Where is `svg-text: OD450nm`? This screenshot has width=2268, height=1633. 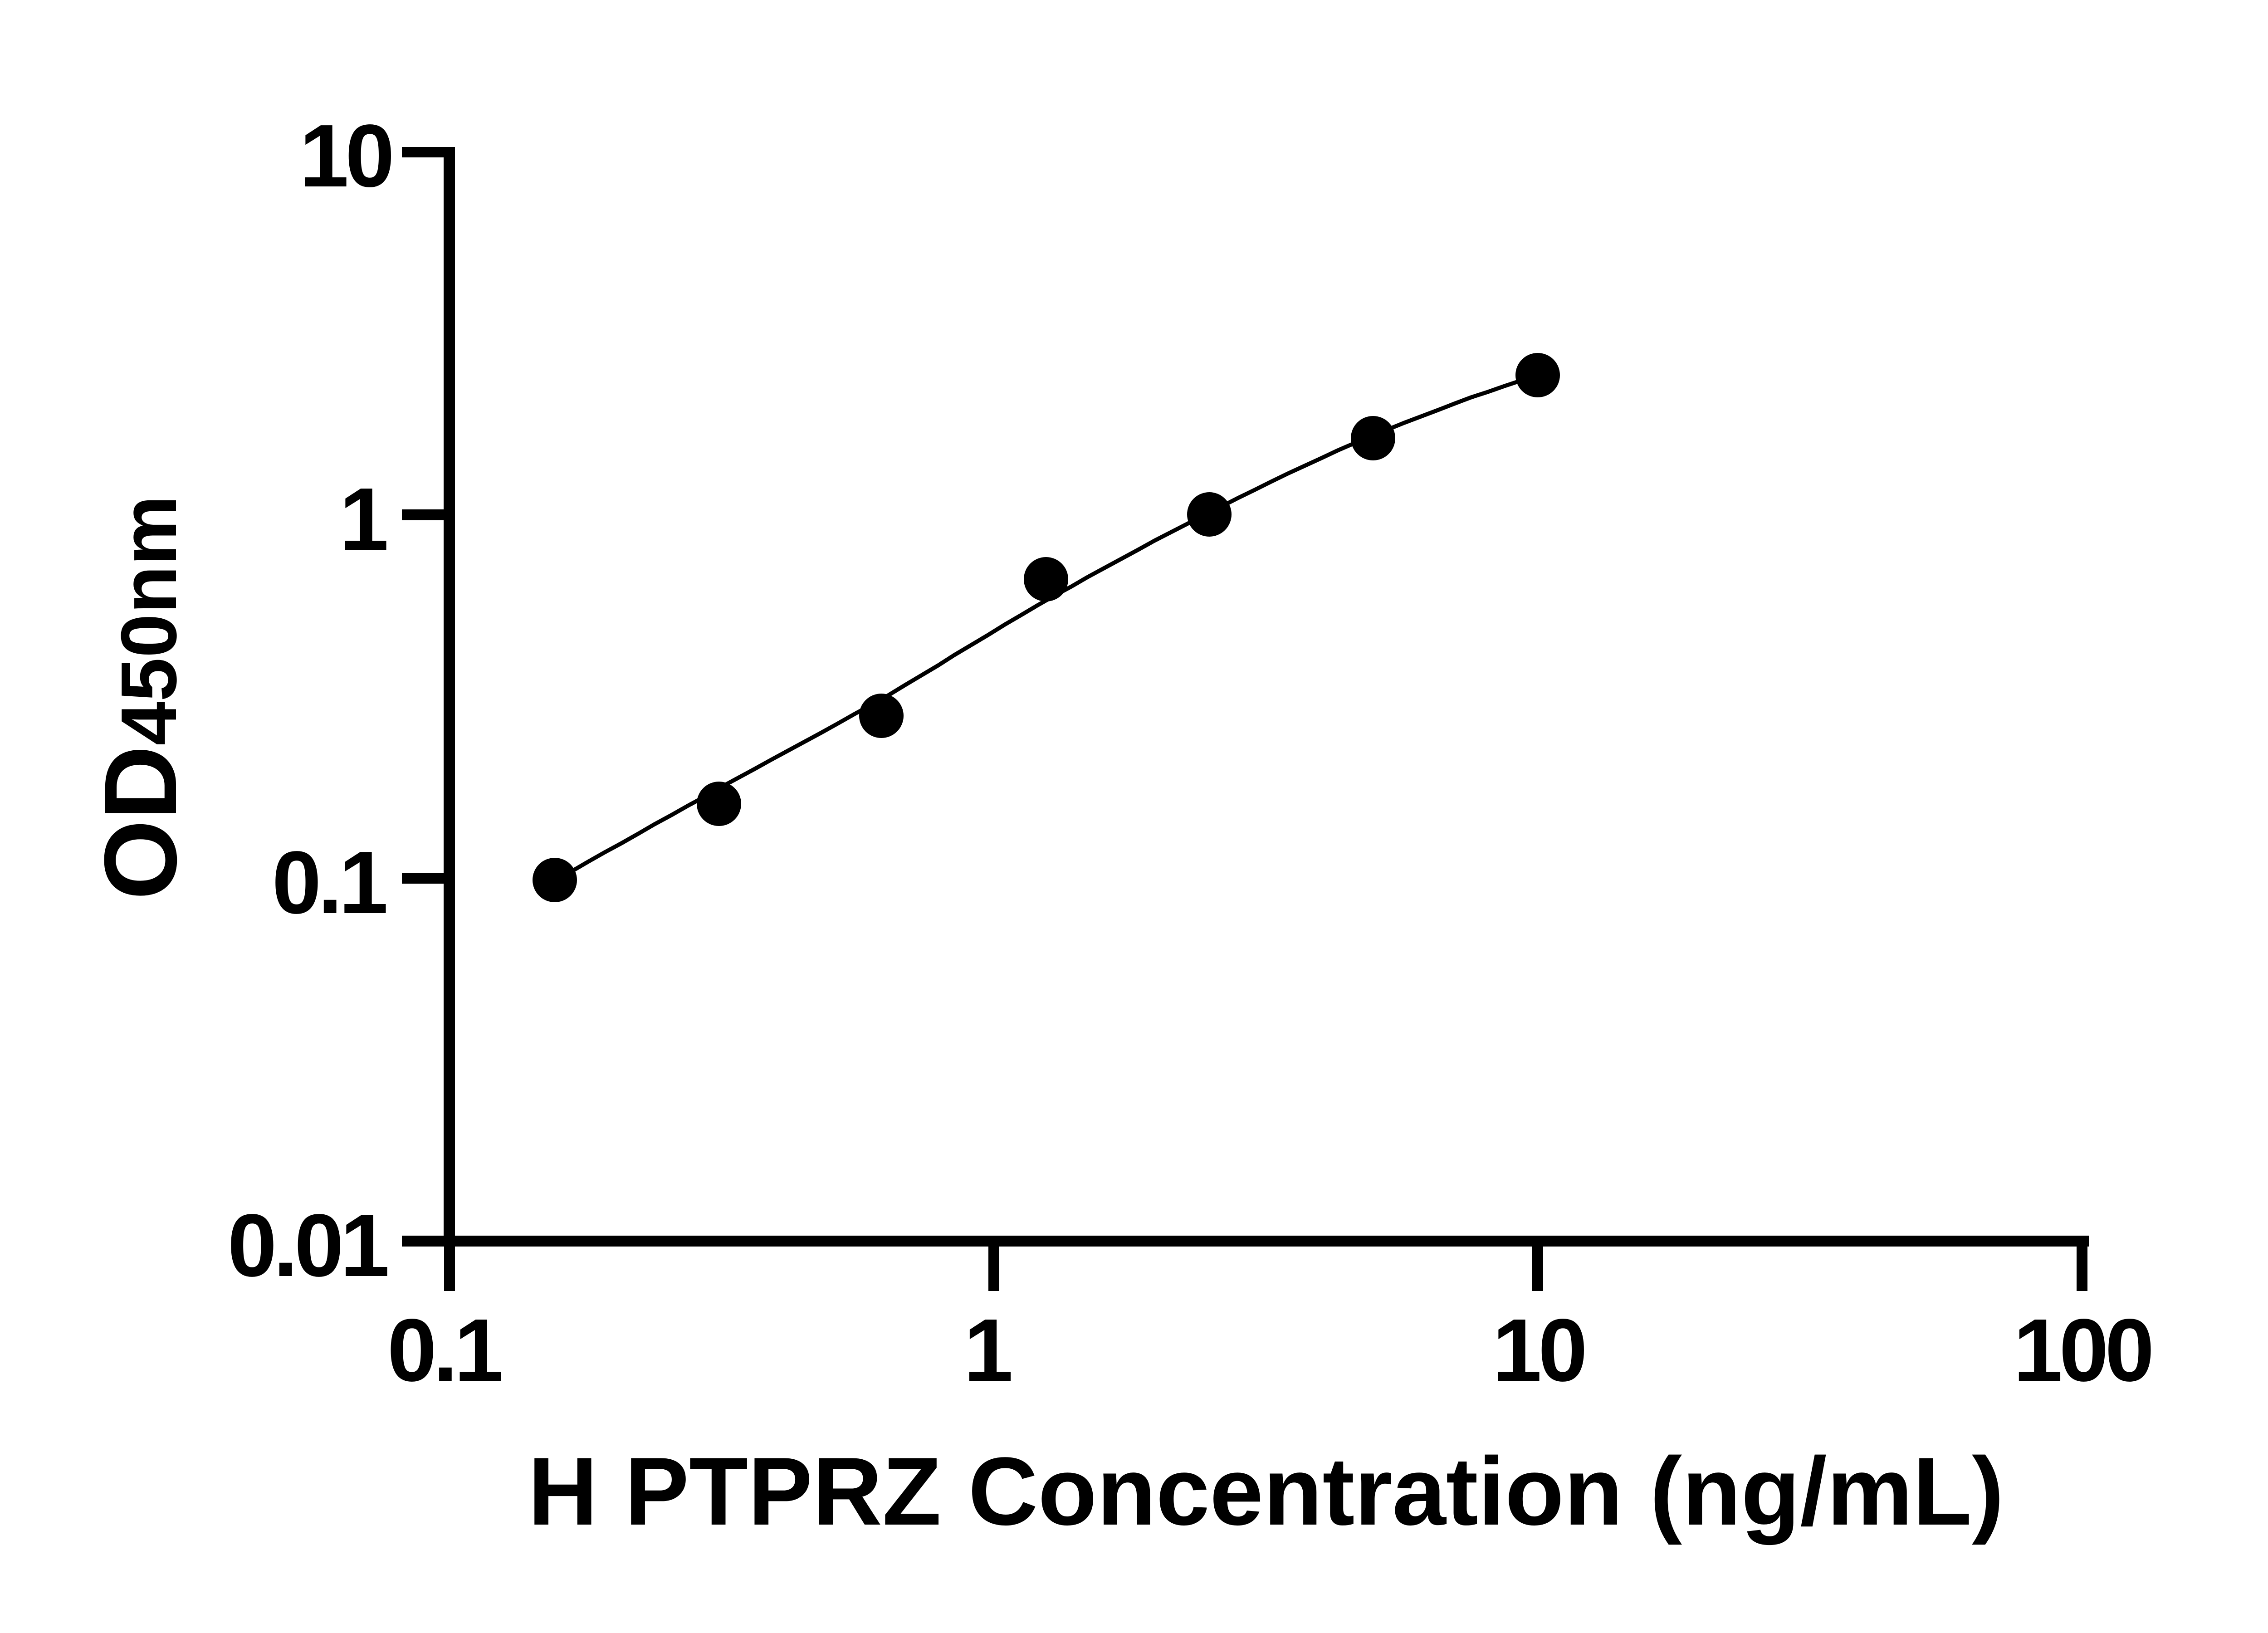
svg-text: OD450nm is located at coordinates (140, 697).